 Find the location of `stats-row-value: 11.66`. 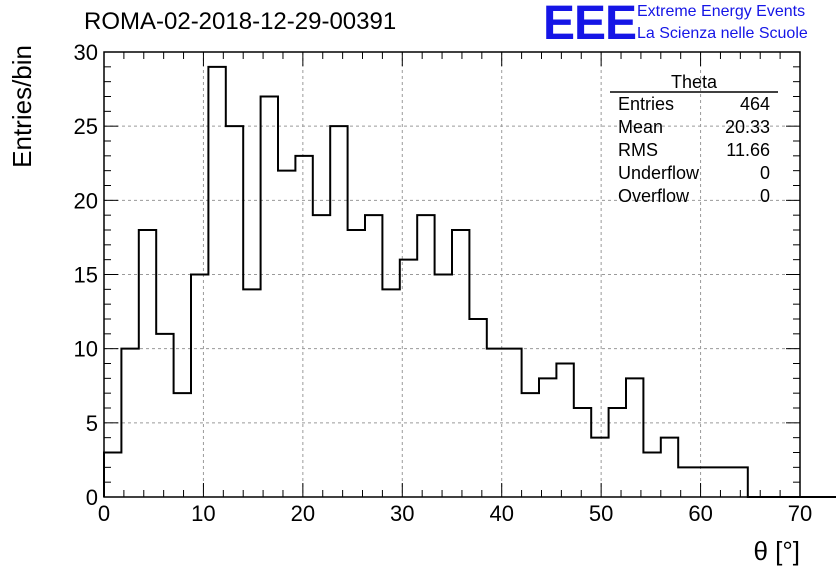

stats-row-value: 11.66 is located at coordinates (748, 150).